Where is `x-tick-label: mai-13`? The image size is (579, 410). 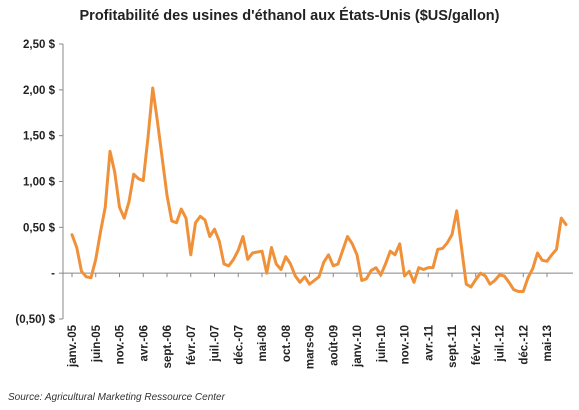 x-tick-label: mai-13 is located at coordinates (548, 343).